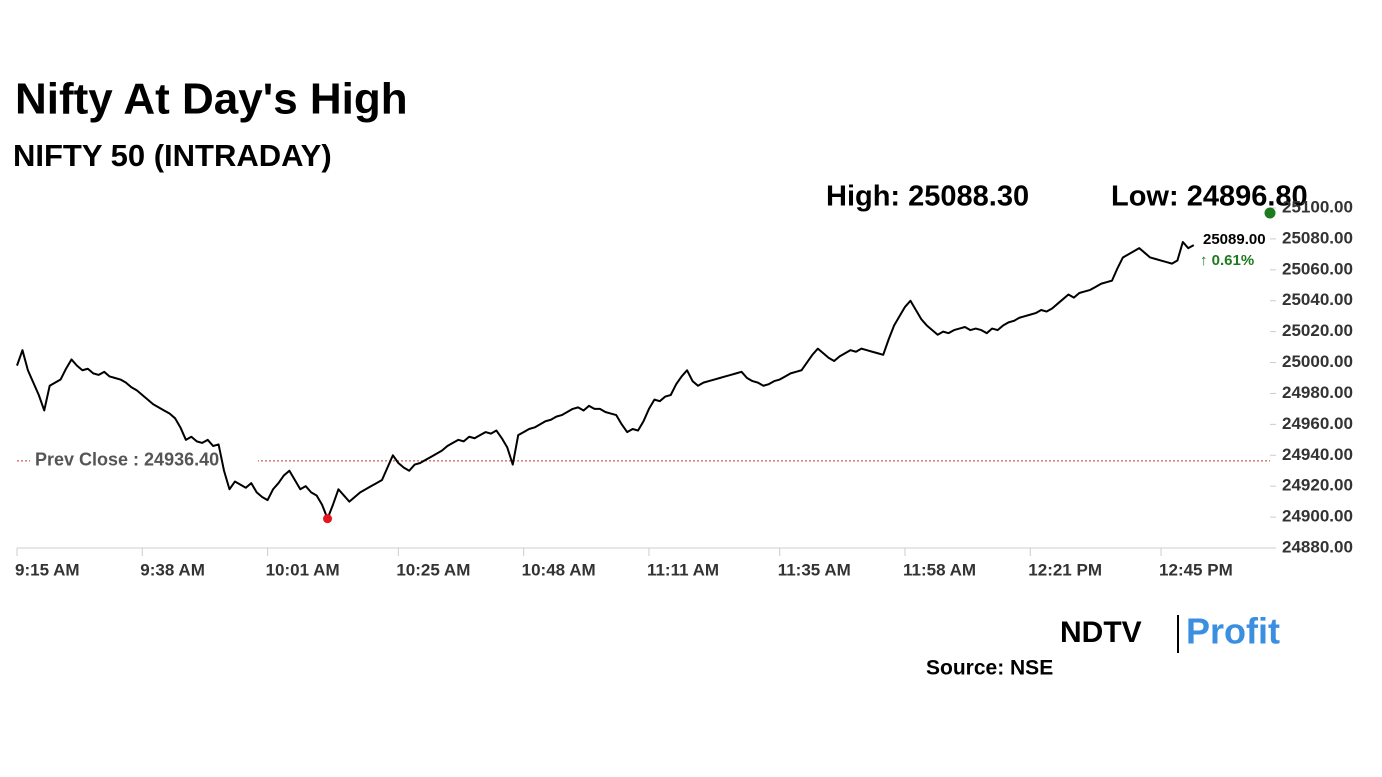  Describe the element at coordinates (939, 569) in the screenshot. I see `x-tick-label: 11:58 AM` at that location.